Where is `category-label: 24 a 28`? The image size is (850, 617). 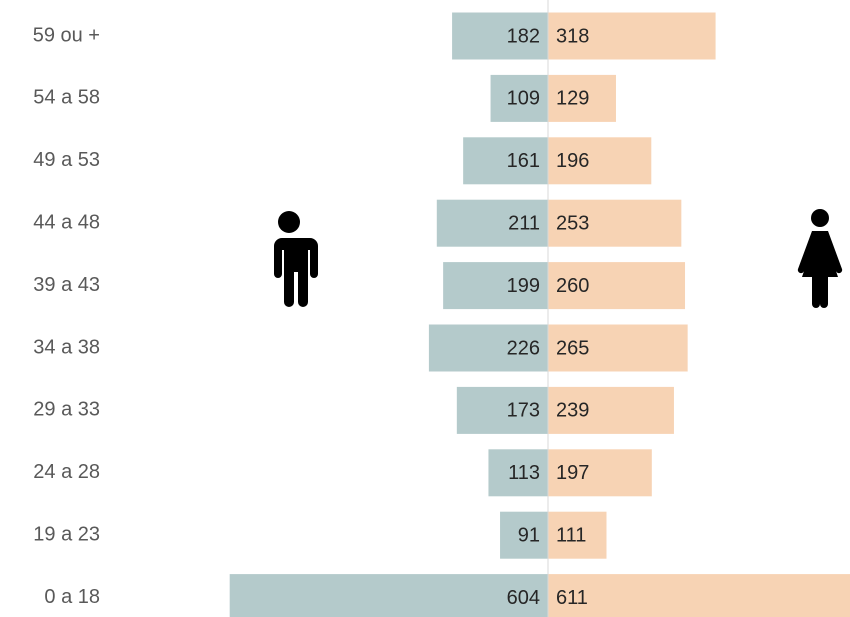 category-label: 24 a 28 is located at coordinates (66, 472).